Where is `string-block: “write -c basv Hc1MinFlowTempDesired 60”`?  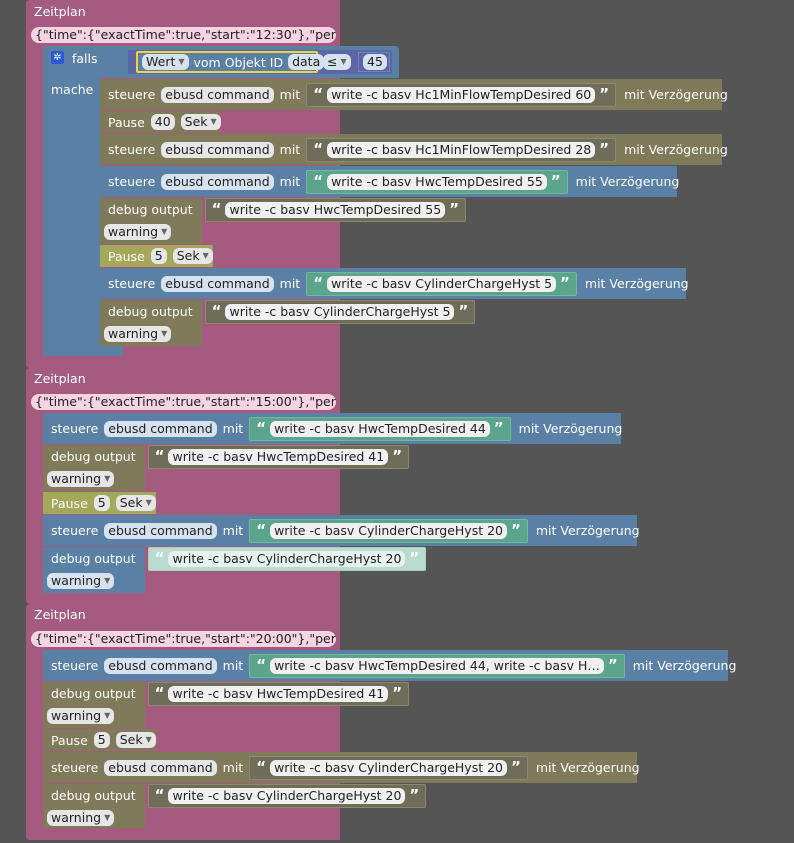 string-block: “write -c basv Hc1MinFlowTempDesired 60” is located at coordinates (461, 94).